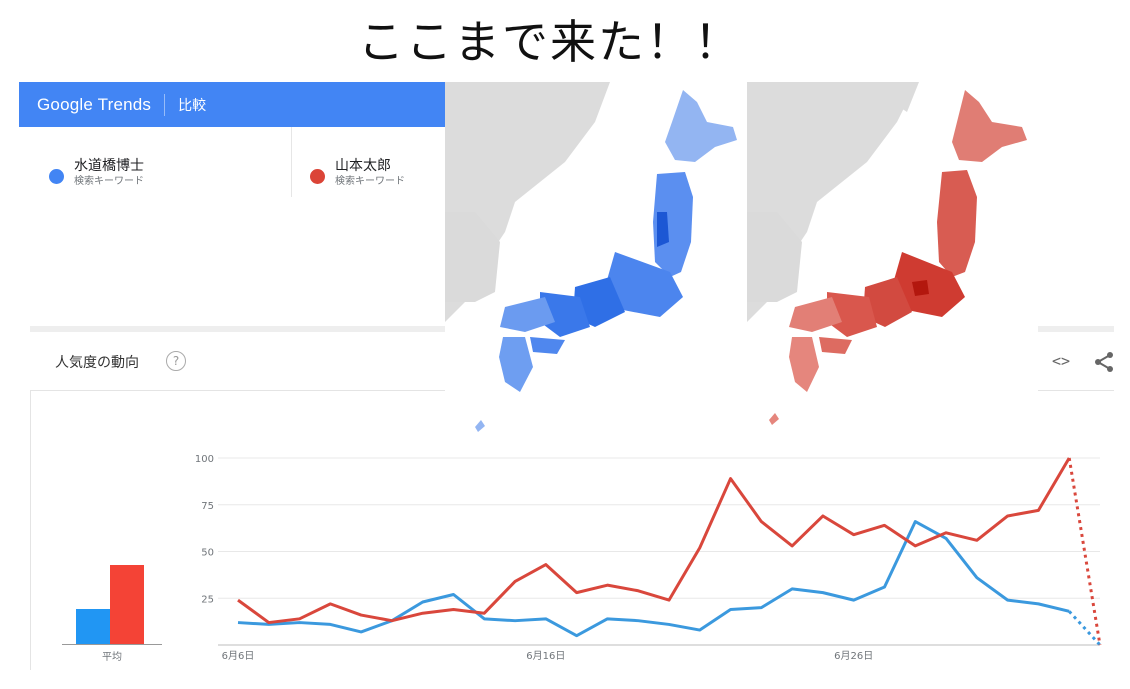  Describe the element at coordinates (663, 229) in the screenshot. I see `yamagata-shape` at that location.